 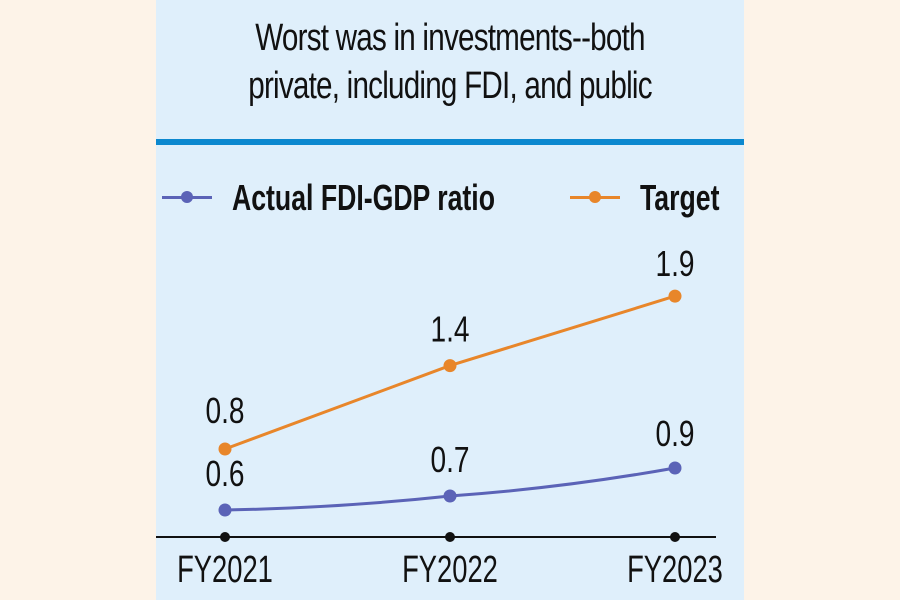 What do you see at coordinates (449, 329) in the screenshot?
I see `data-label: 1.4` at bounding box center [449, 329].